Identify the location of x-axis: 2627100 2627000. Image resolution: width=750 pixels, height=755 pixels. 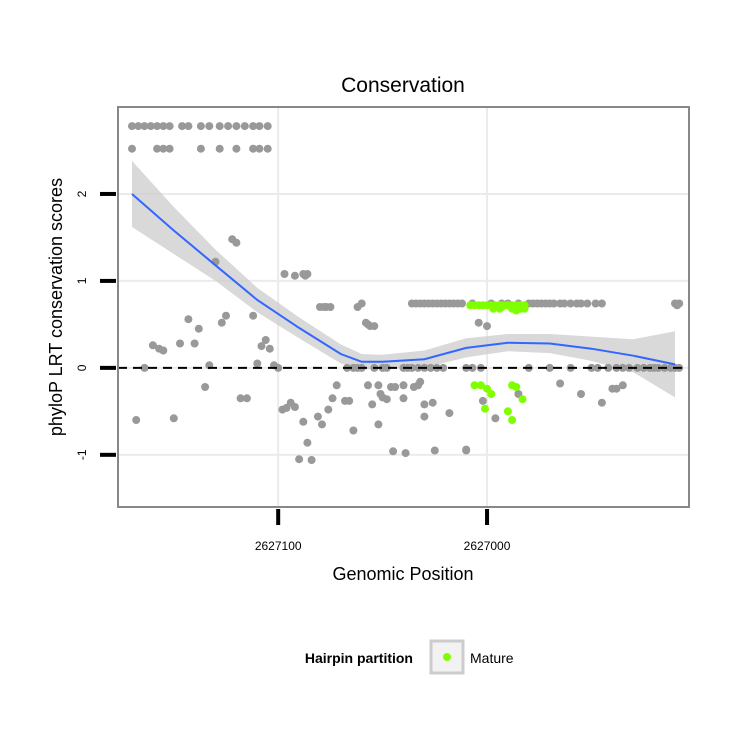
(383, 531).